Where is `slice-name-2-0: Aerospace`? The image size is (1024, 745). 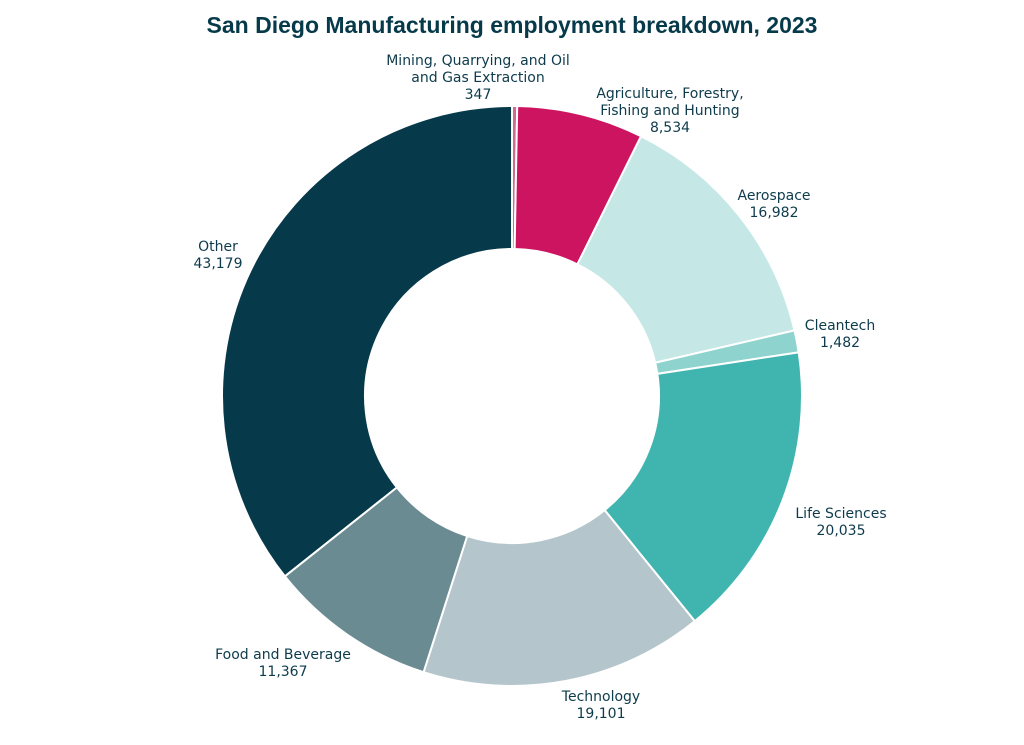 slice-name-2-0: Aerospace is located at coordinates (773, 196).